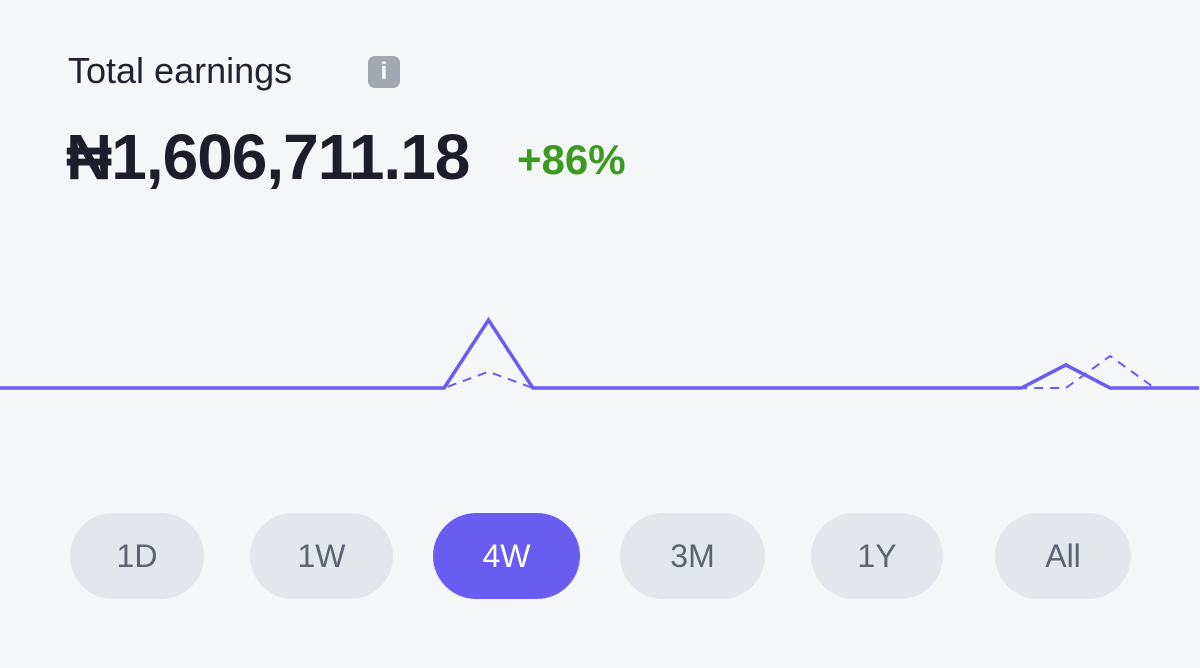 Image resolution: width=1200 pixels, height=668 pixels. I want to click on title: Total earnings, so click(180, 70).